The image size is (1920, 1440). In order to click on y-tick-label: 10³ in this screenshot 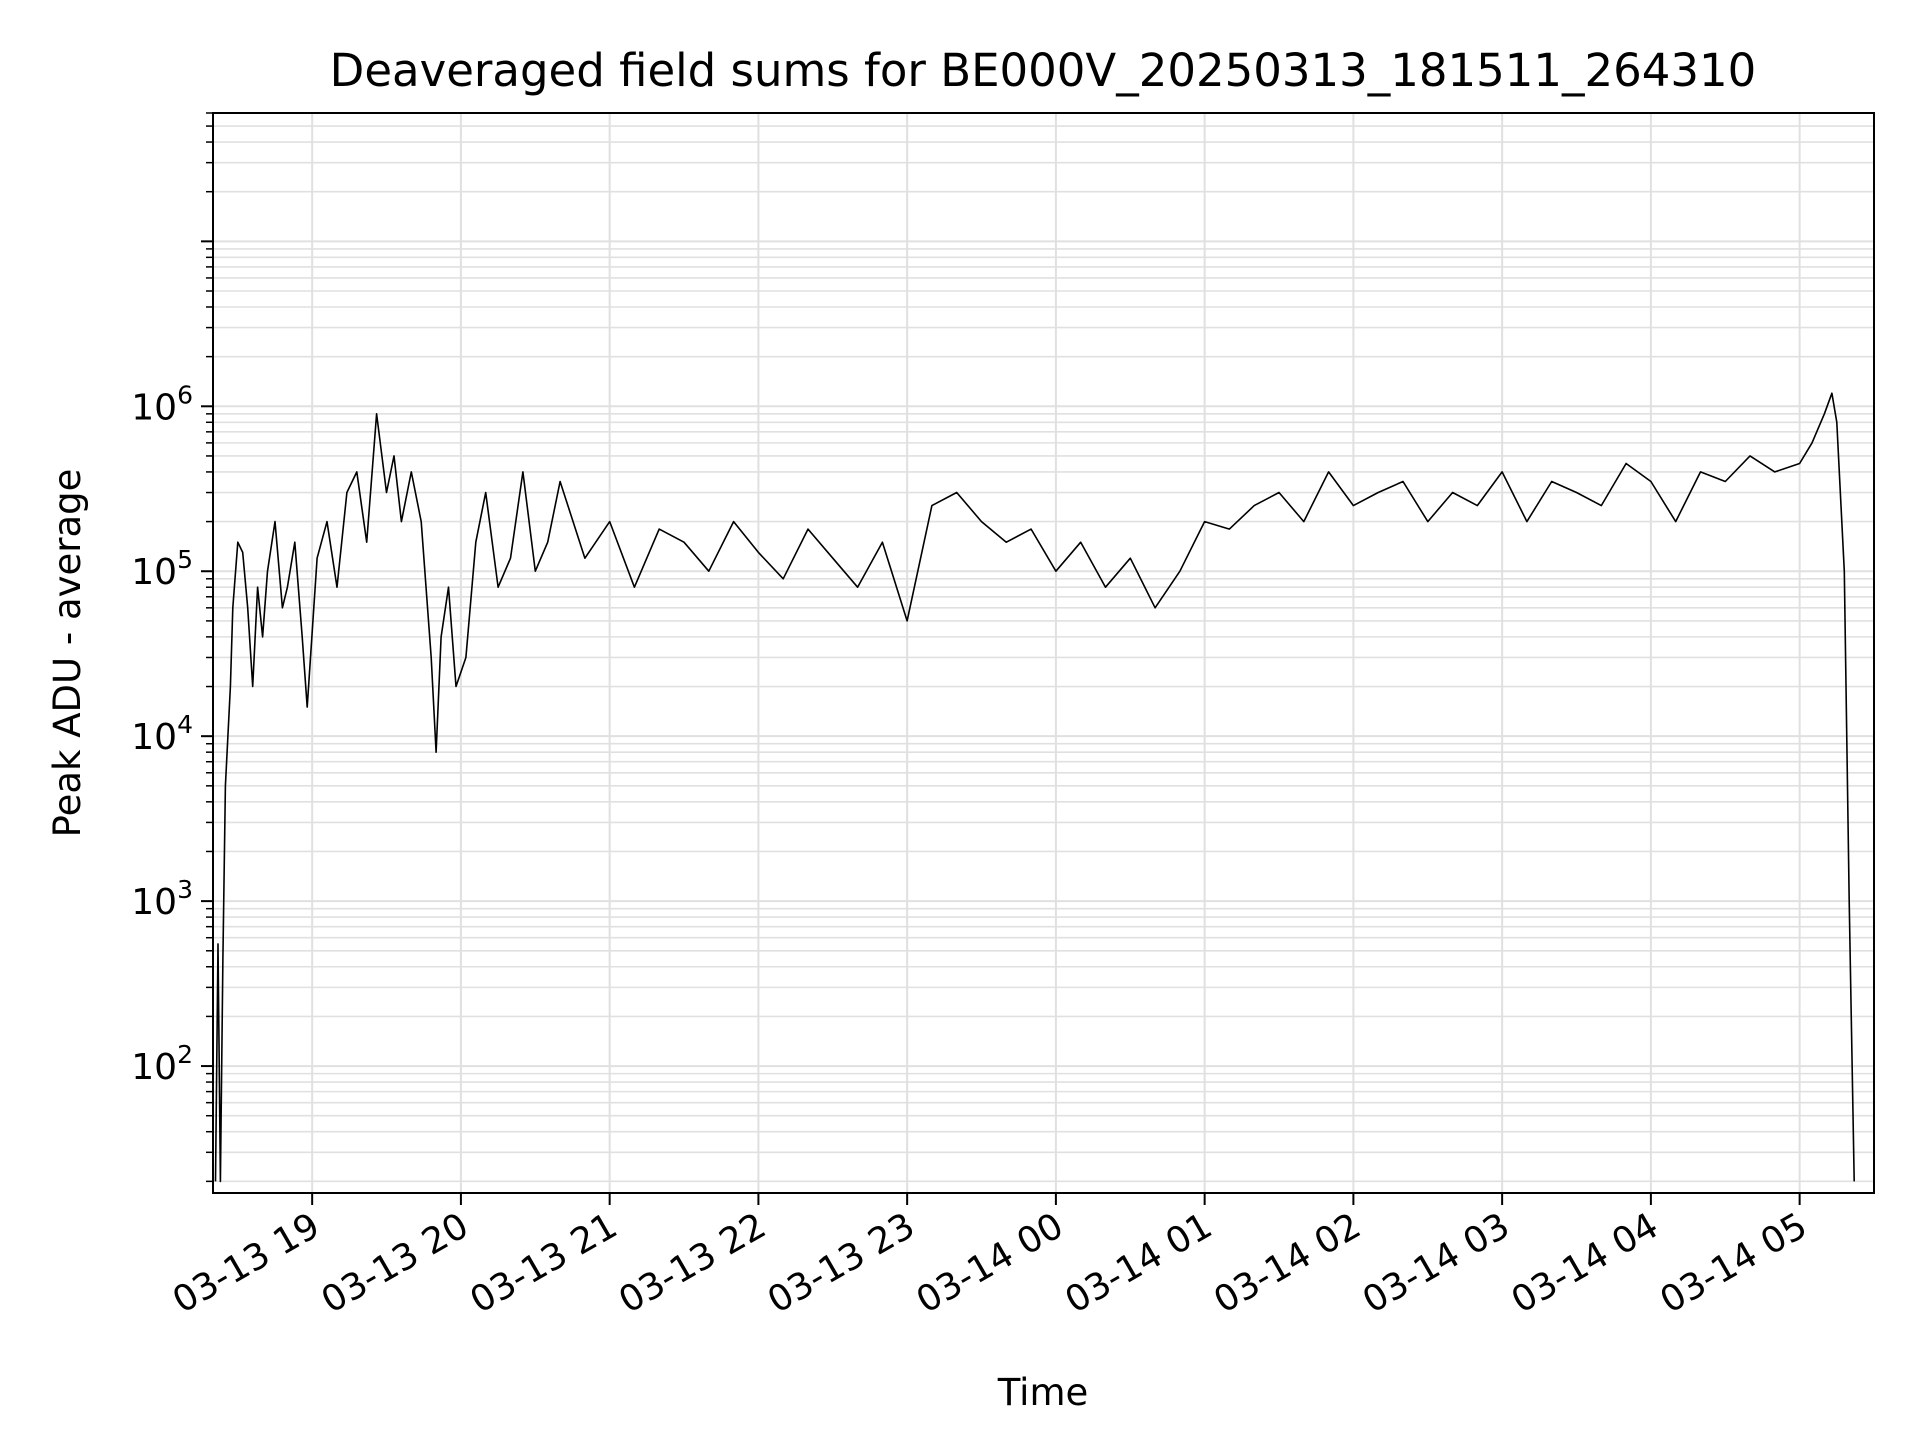, I will do `click(162, 899)`.